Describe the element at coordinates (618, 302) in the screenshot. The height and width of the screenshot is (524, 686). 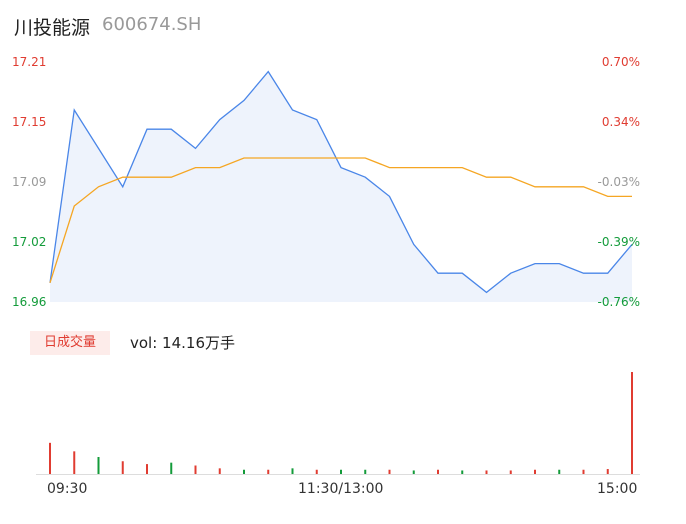
I see `percent-tick-label: -0.76%` at that location.